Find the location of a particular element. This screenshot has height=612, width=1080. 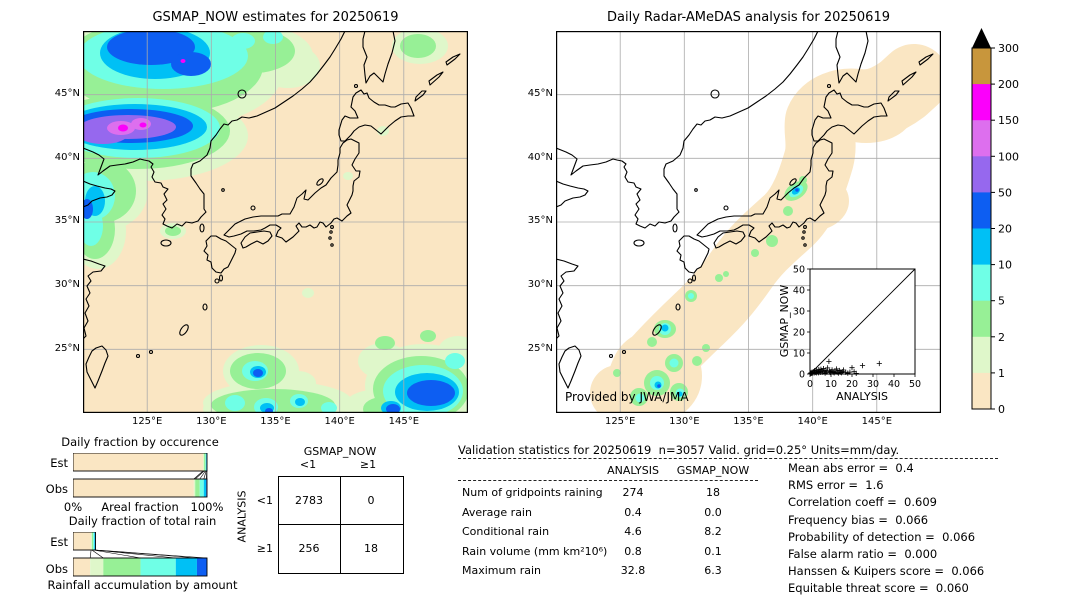

validation-analysis-value: 32.8 is located at coordinates (633, 571).